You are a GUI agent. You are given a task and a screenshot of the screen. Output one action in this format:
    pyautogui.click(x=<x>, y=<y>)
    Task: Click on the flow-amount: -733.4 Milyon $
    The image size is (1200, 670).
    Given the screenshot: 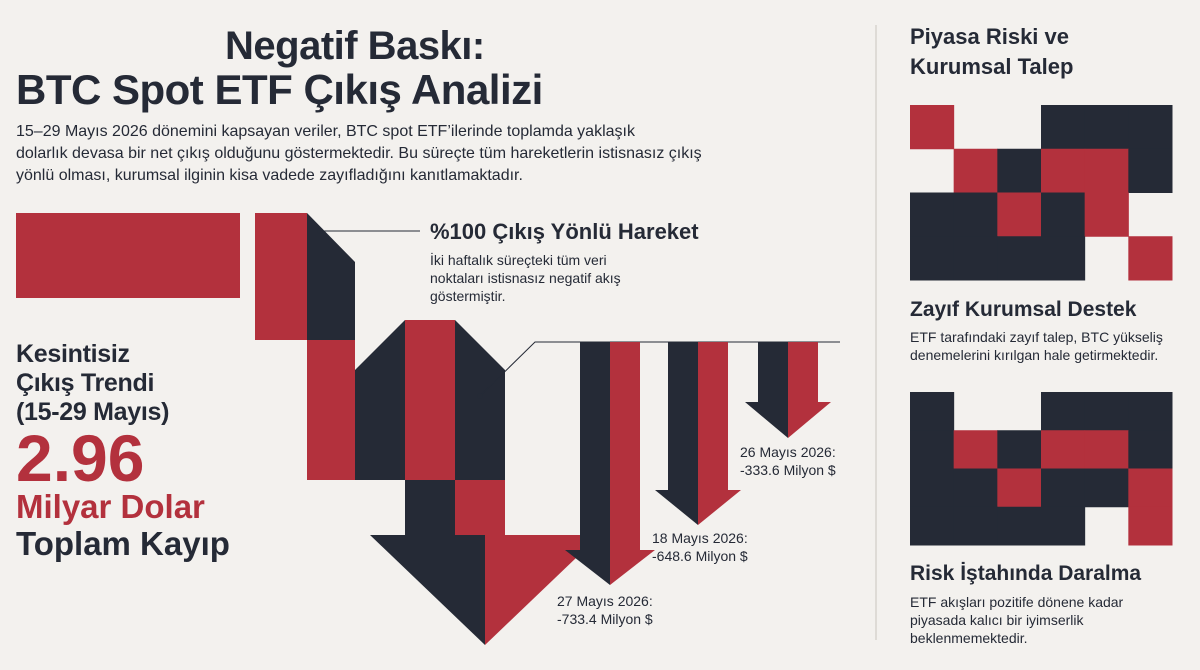 What is the action you would take?
    pyautogui.click(x=605, y=619)
    